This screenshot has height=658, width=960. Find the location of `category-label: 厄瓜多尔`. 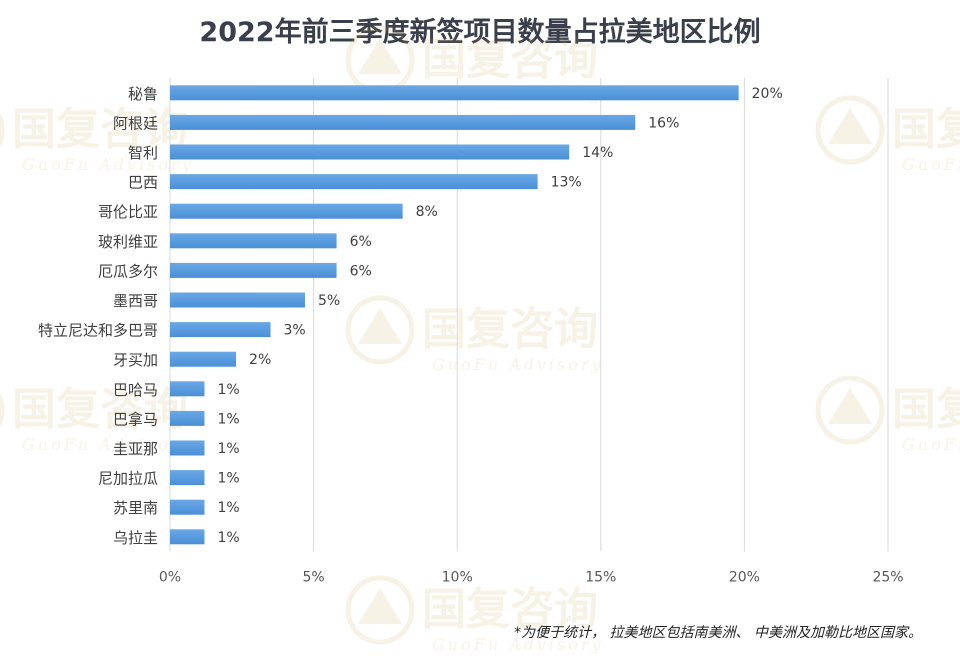

category-label: 厄瓜多尔 is located at coordinates (128, 271).